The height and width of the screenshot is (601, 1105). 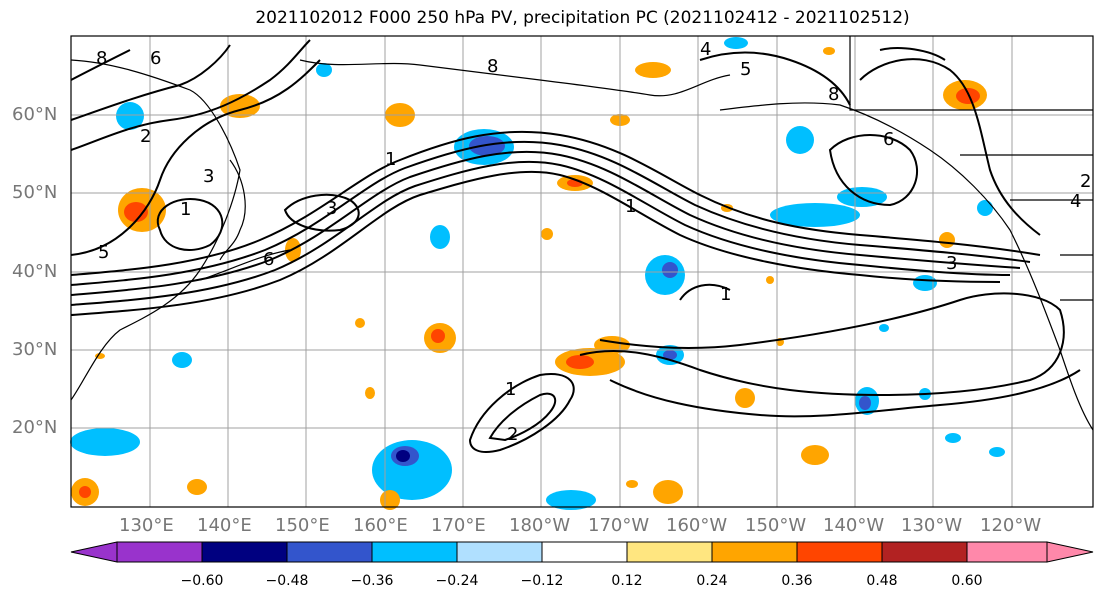 I want to click on colorbar-tick-label: −0.12, so click(x=542, y=581).